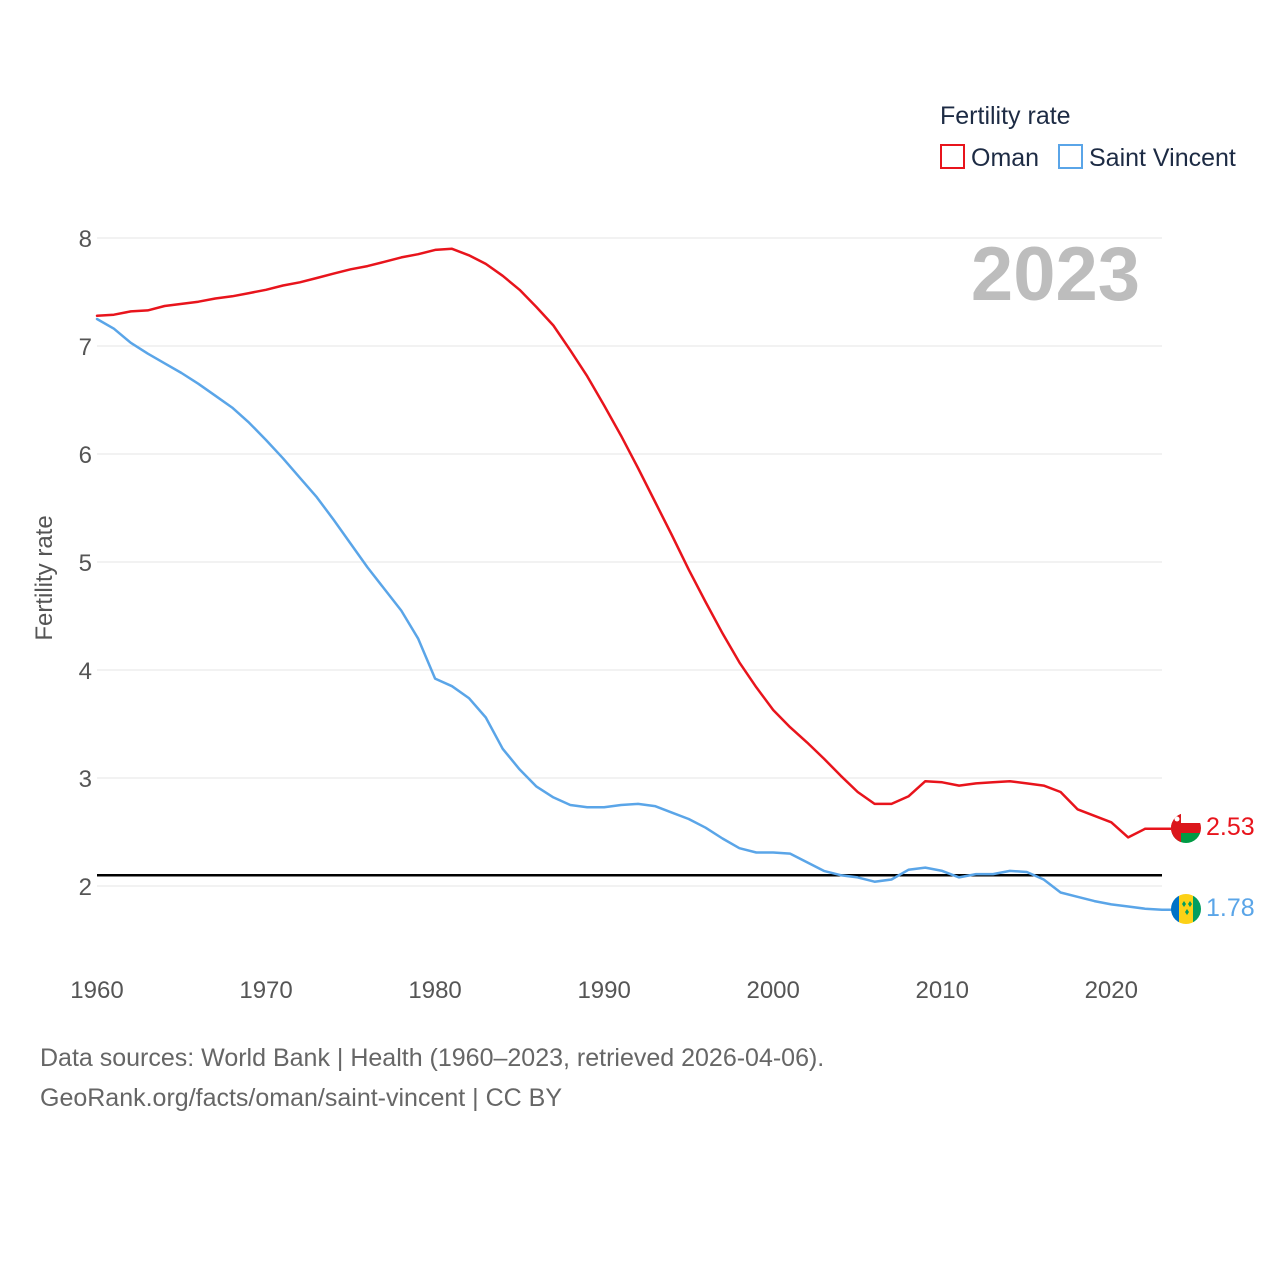  I want to click on legend-swatch-saint-vincent, so click(1070, 156).